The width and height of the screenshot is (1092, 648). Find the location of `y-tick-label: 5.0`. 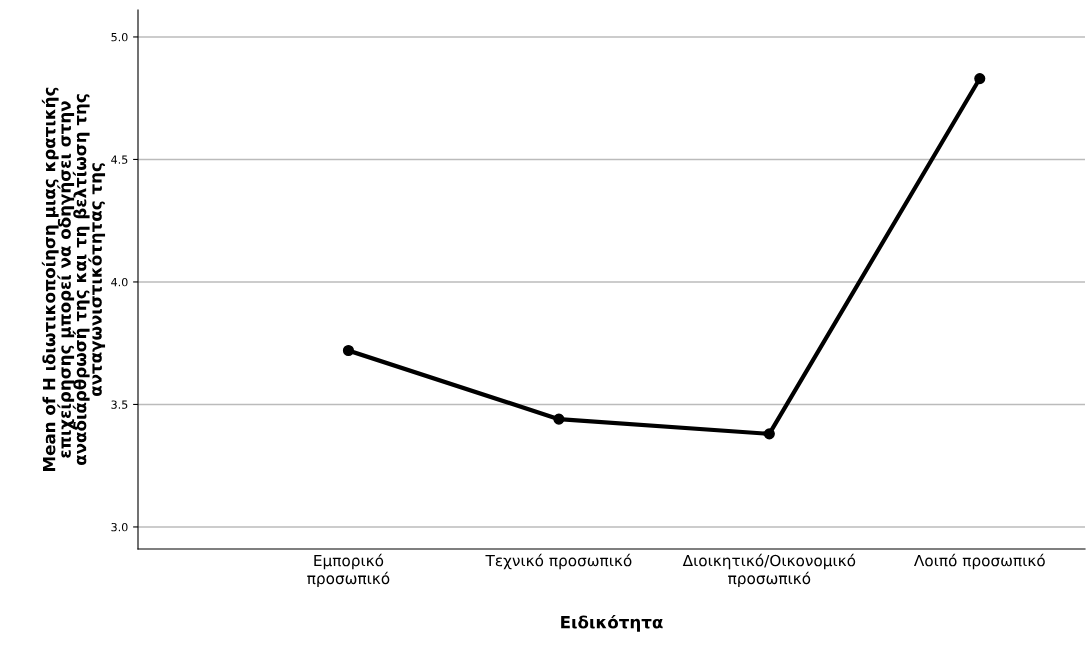

y-tick-label: 5.0 is located at coordinates (119, 37).